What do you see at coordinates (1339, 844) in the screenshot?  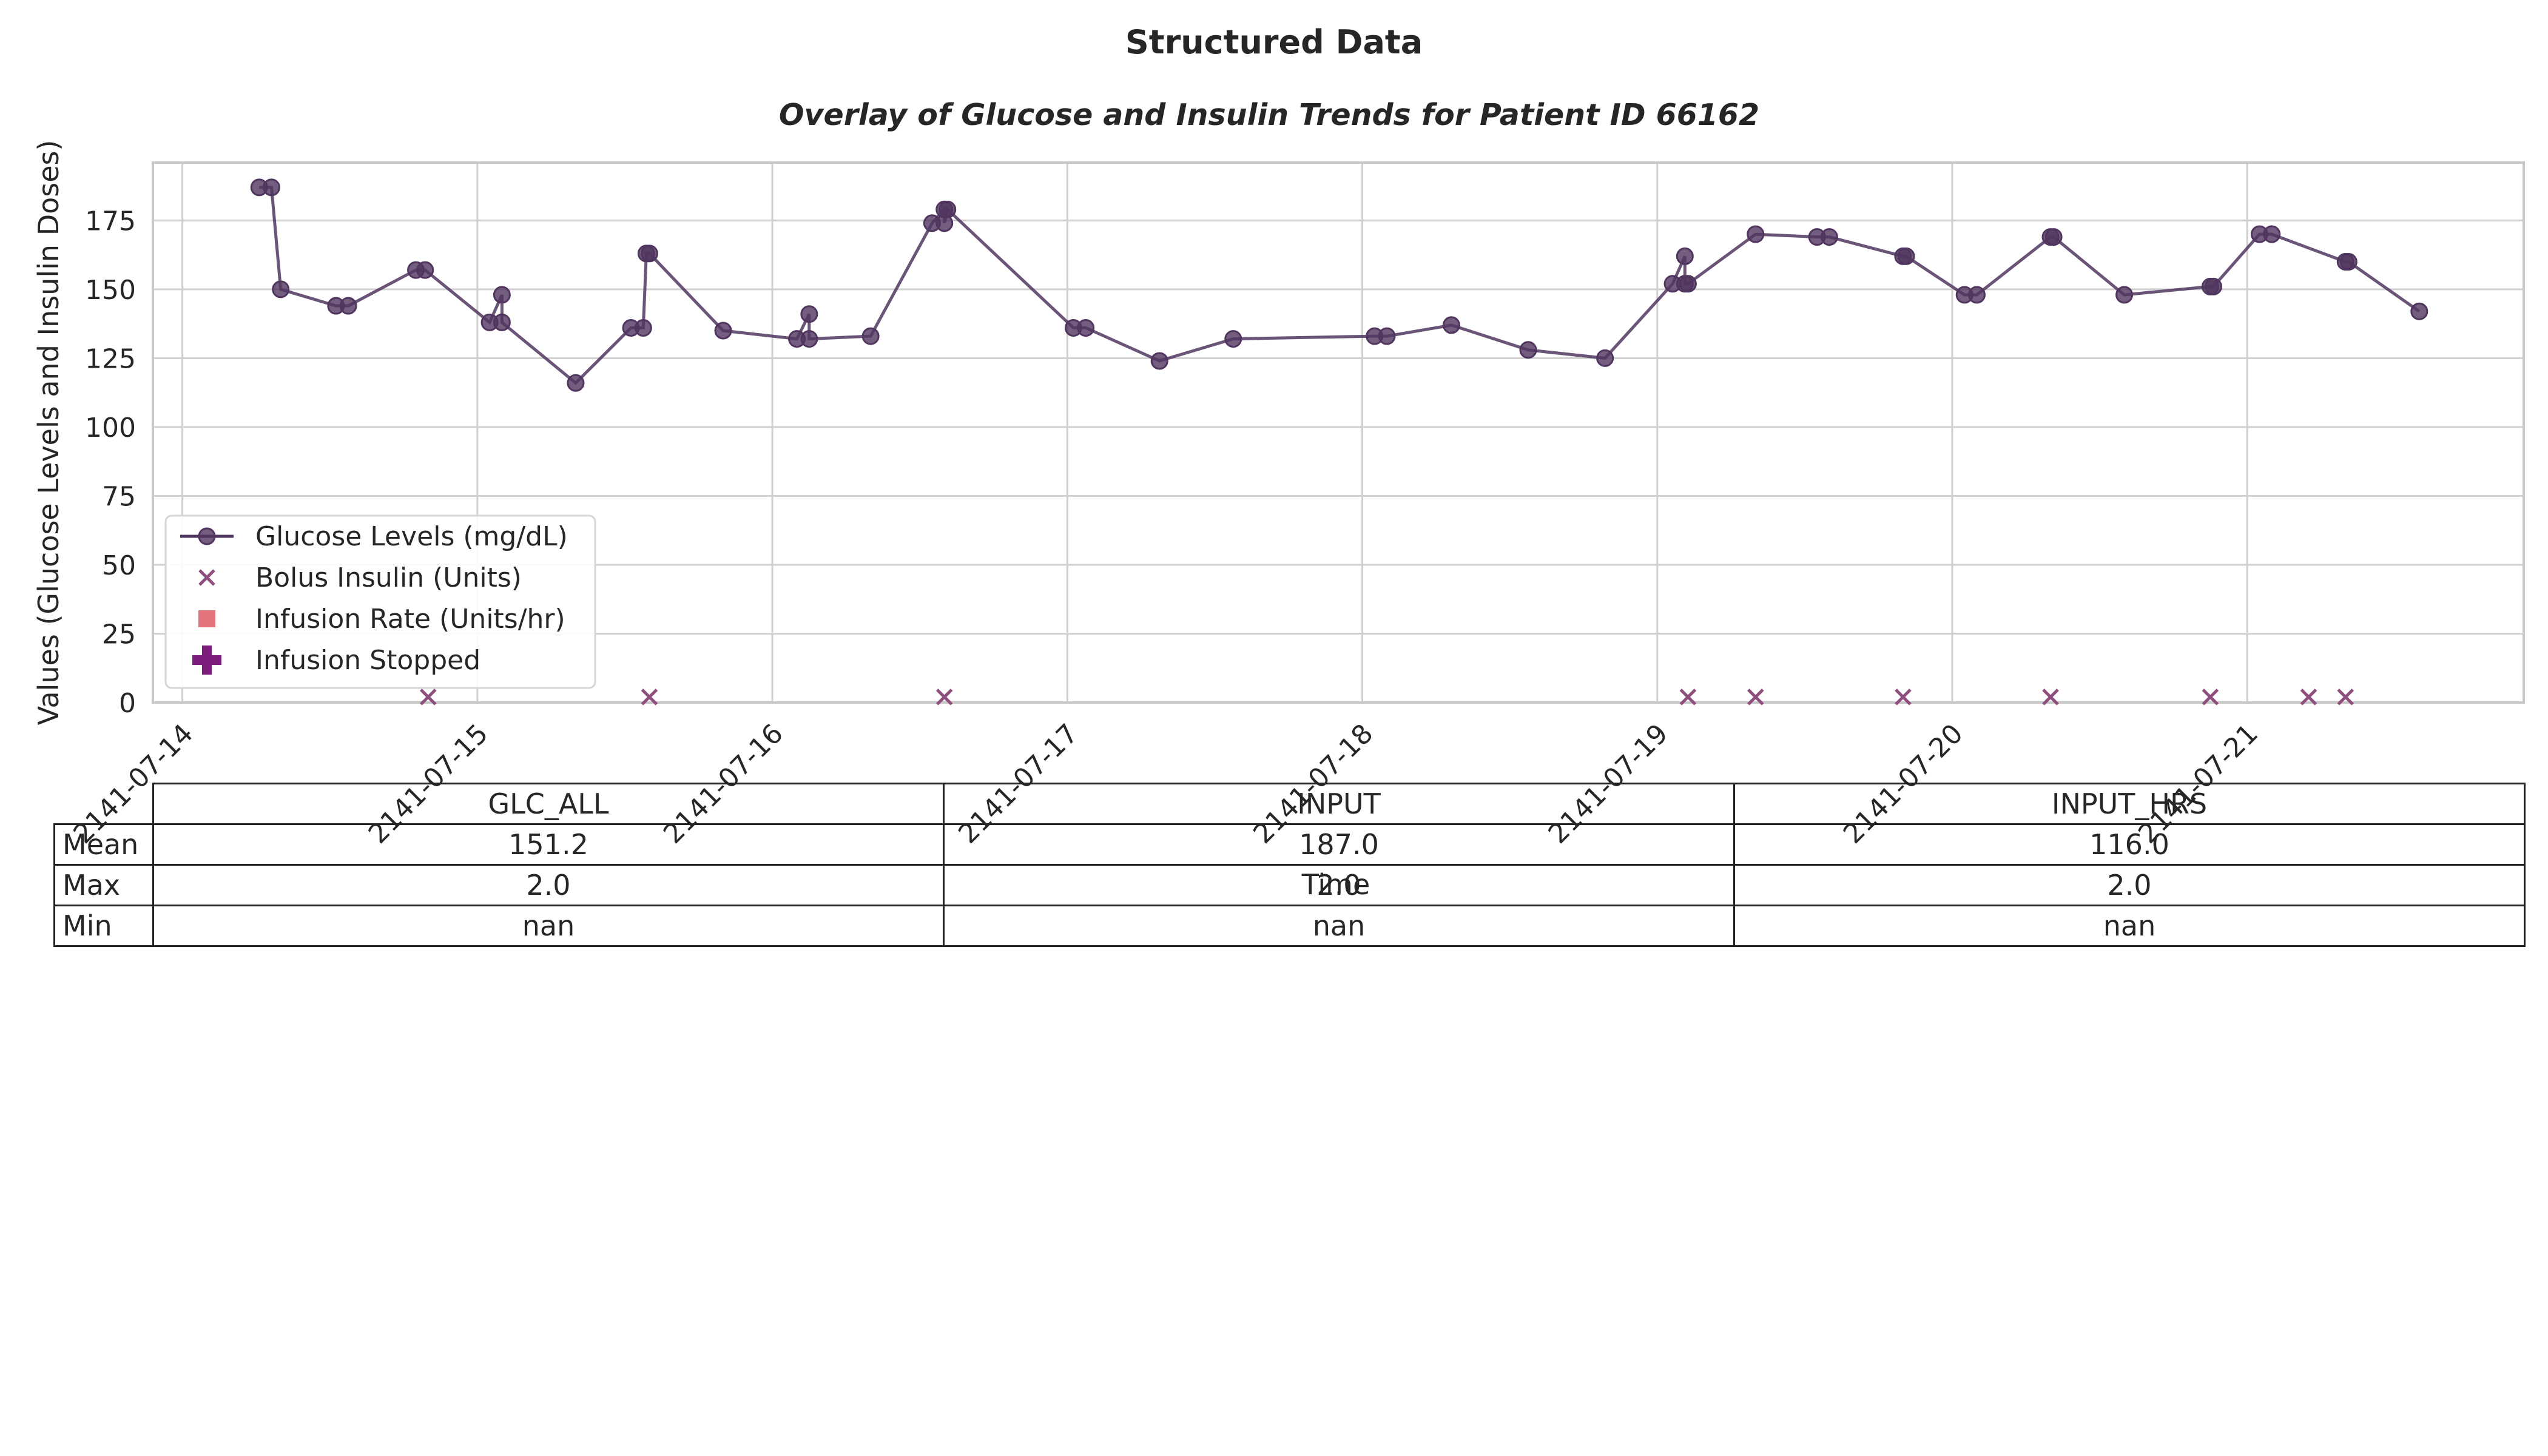 I see `table-cell: 187.0` at bounding box center [1339, 844].